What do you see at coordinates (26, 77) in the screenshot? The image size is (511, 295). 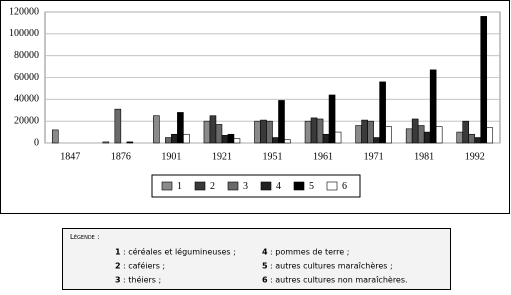 I see `y-tick-label: 60000` at bounding box center [26, 77].